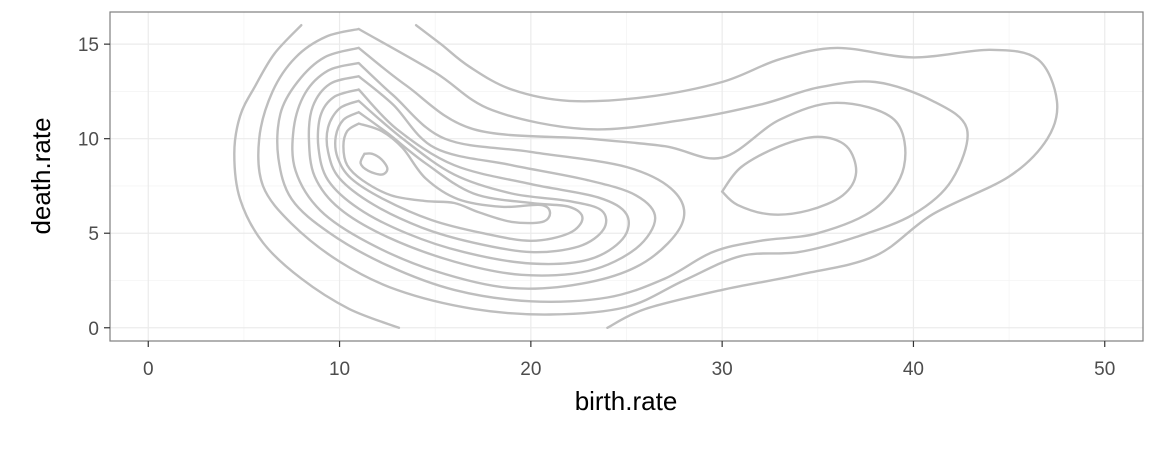  What do you see at coordinates (913, 369) in the screenshot?
I see `x-tick-label: 40` at bounding box center [913, 369].